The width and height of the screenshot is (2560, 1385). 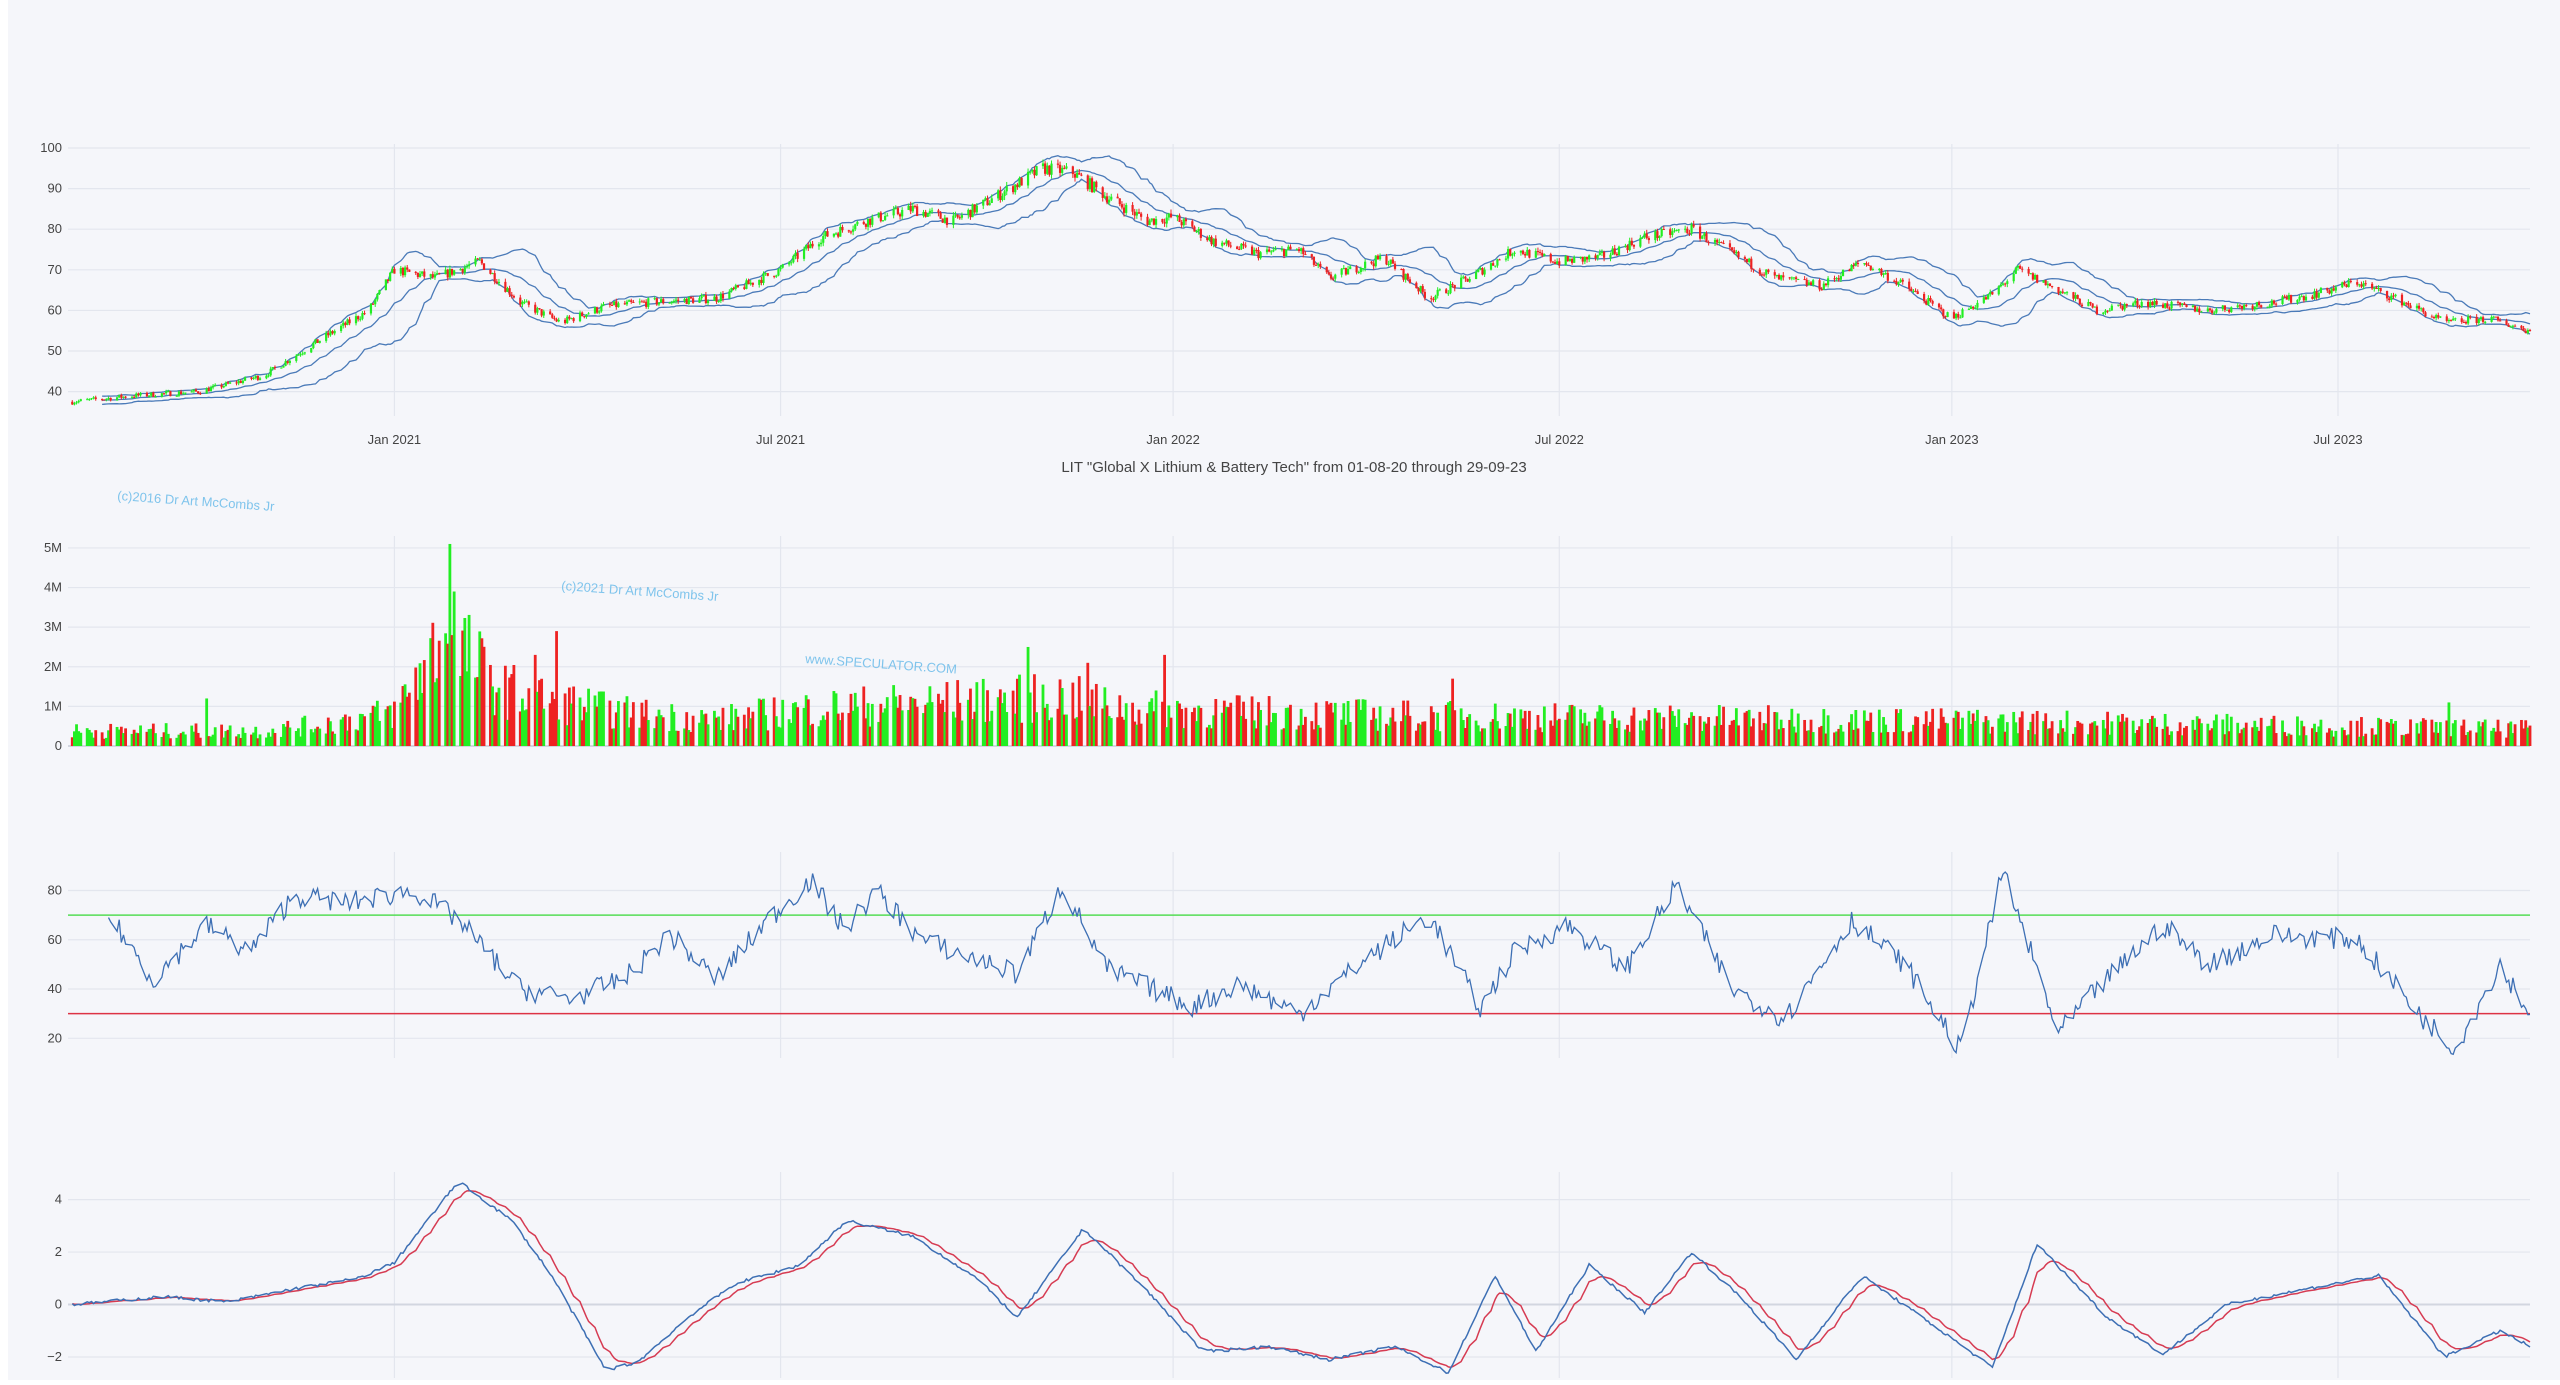 What do you see at coordinates (1301, 1278) in the screenshot?
I see `macd-line` at bounding box center [1301, 1278].